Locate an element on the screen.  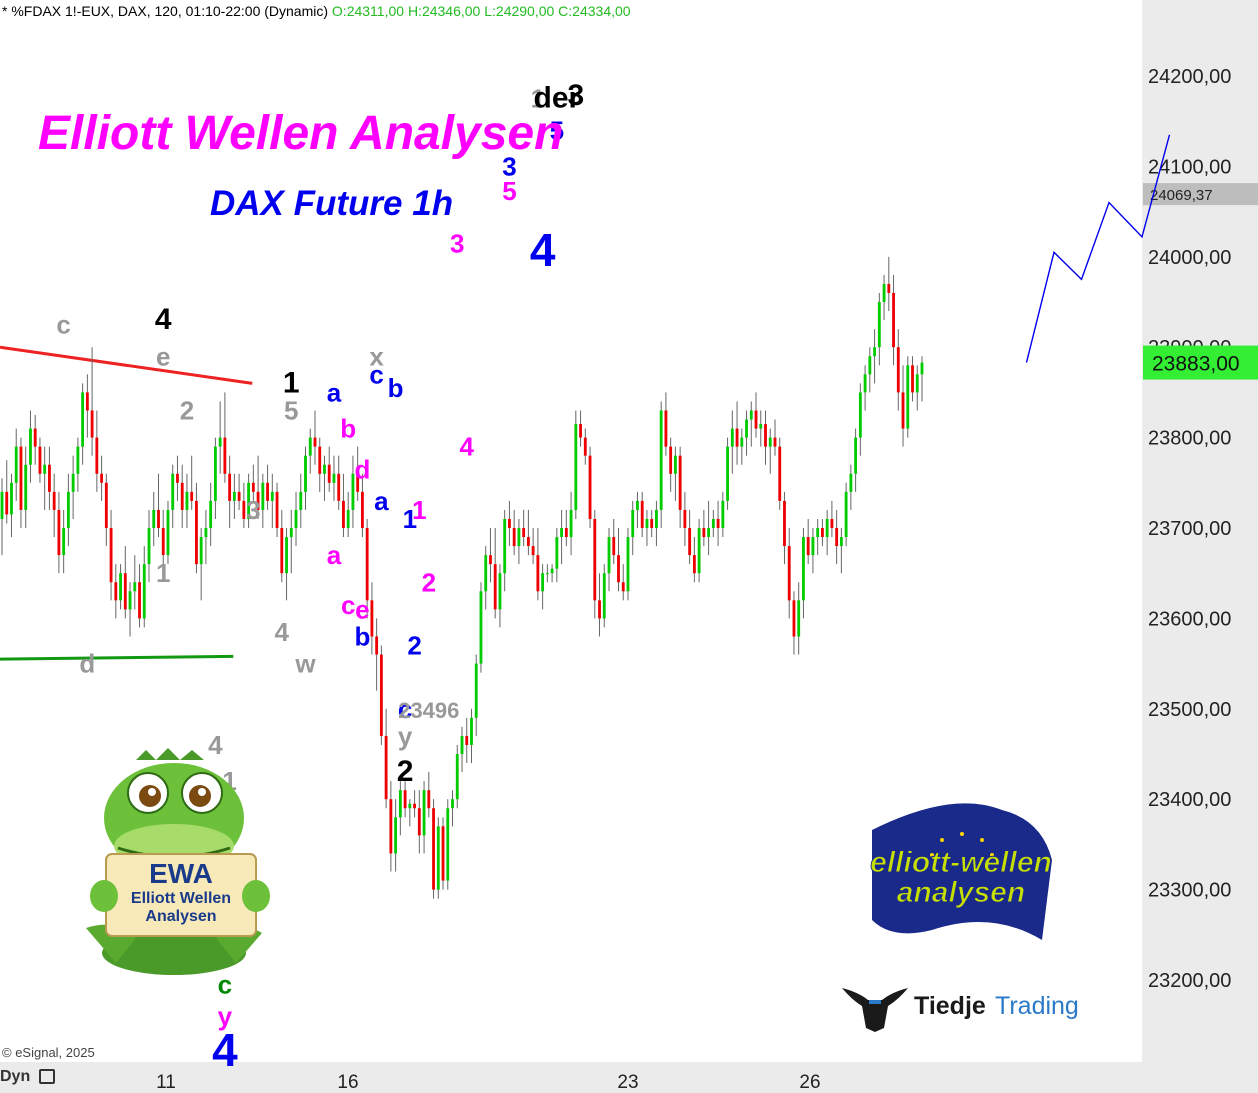
wave-label: b is located at coordinates (362, 637).